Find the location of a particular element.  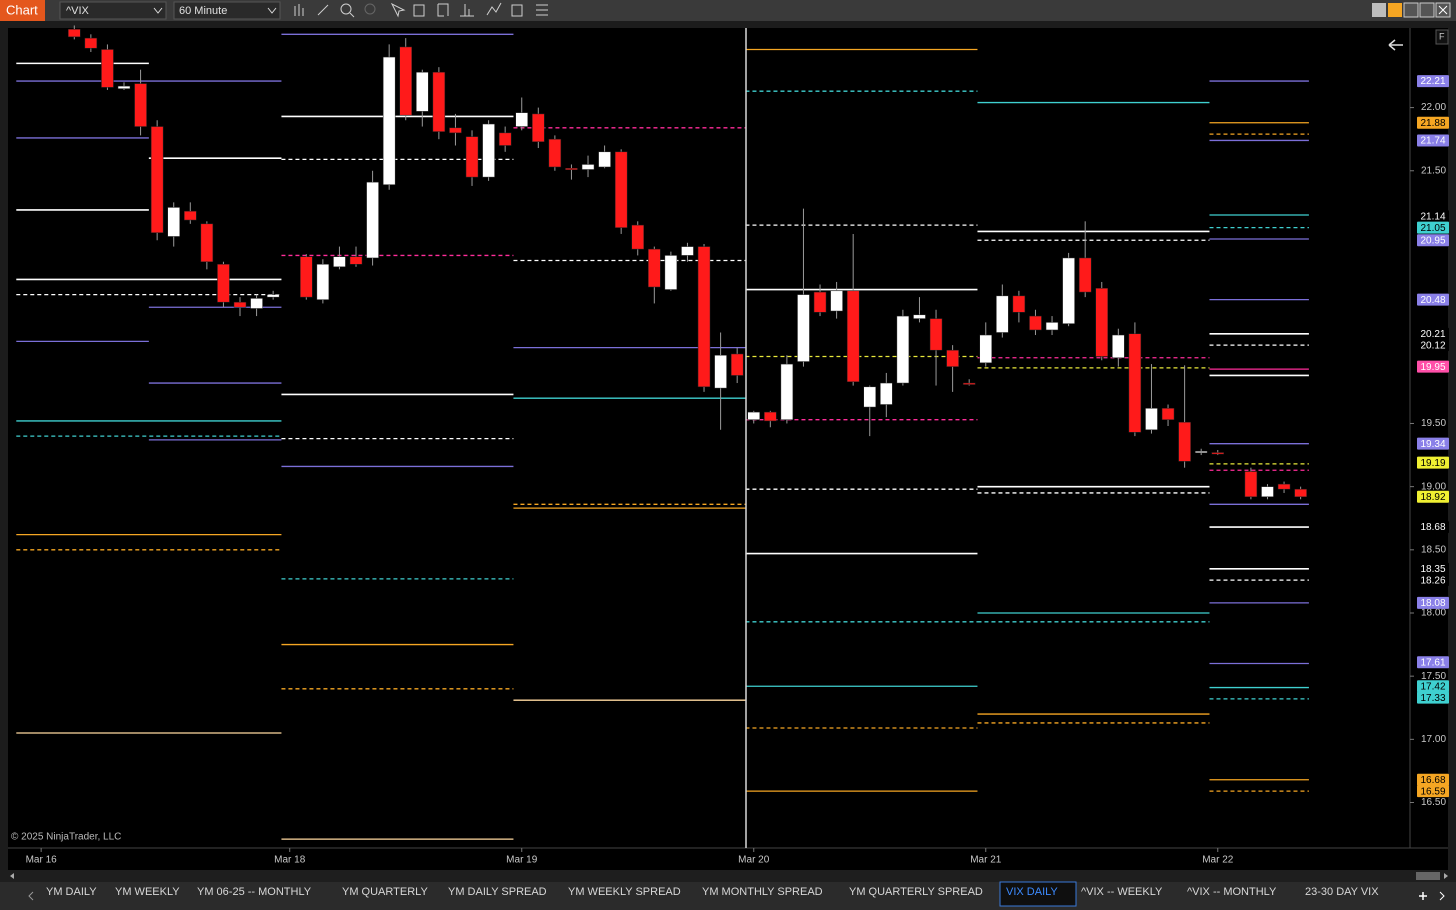

tab: 23-30 DAY VIX is located at coordinates (1342, 892).